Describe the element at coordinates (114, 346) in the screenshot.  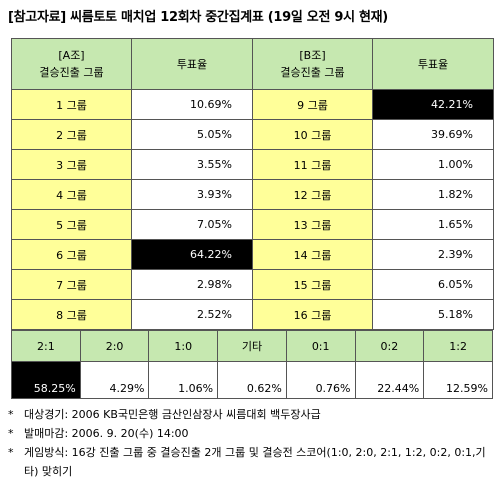
I see `score-label: 2:0` at that location.